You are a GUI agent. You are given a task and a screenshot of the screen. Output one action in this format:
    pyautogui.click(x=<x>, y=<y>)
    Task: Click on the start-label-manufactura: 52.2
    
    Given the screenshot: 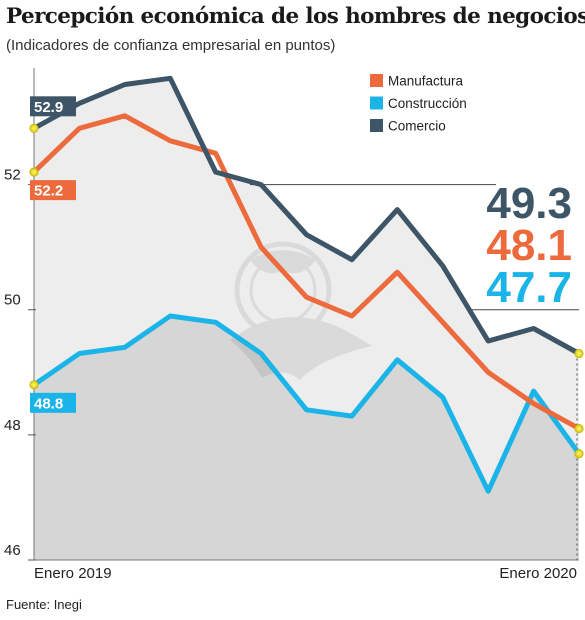 What is the action you would take?
    pyautogui.click(x=48, y=191)
    